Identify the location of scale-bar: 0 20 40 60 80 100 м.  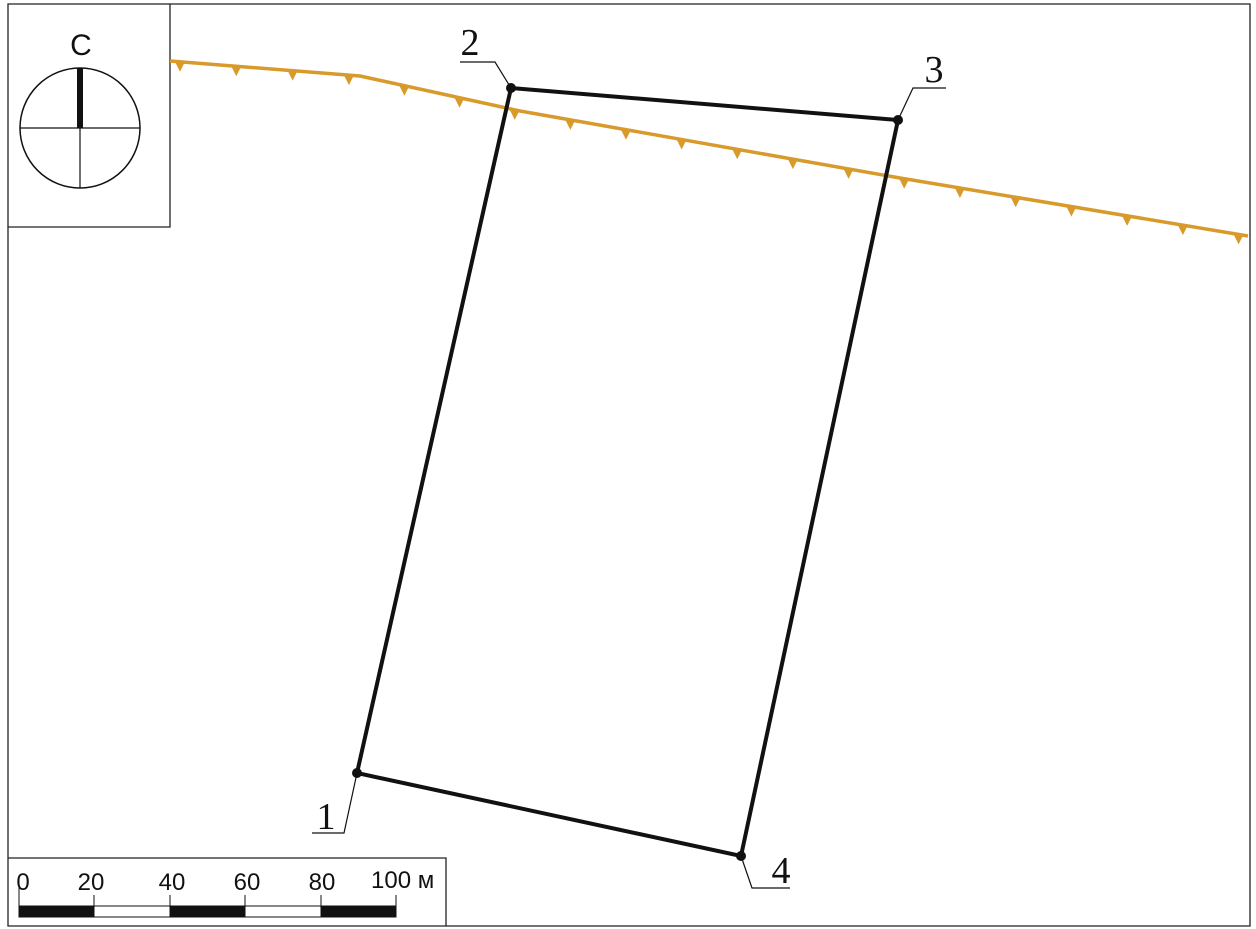
(227, 891).